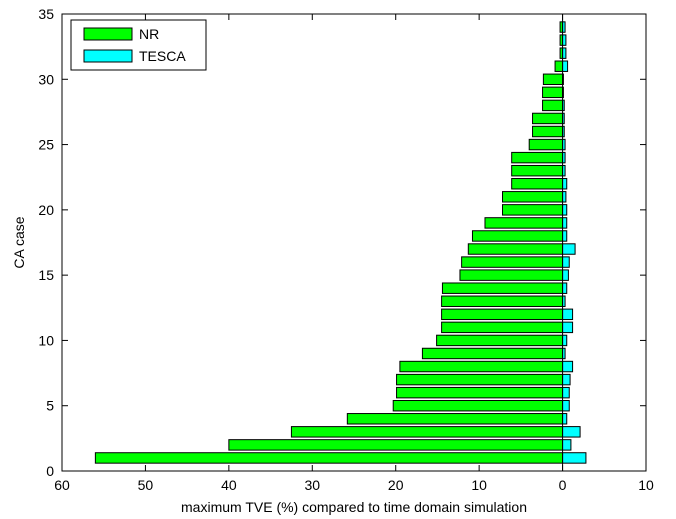 This screenshot has width=676, height=519. I want to click on legend-swatch-nr, so click(108, 34).